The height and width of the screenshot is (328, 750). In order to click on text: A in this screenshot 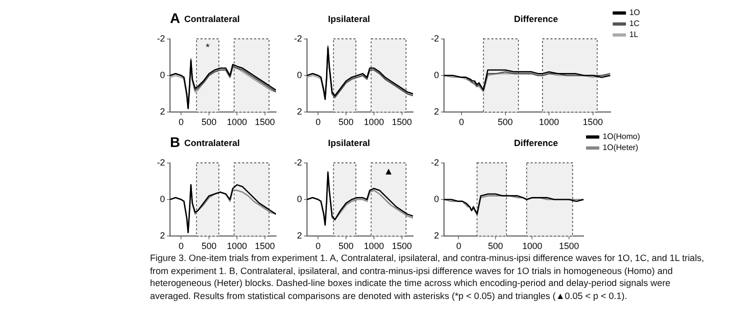, I will do `click(175, 18)`.